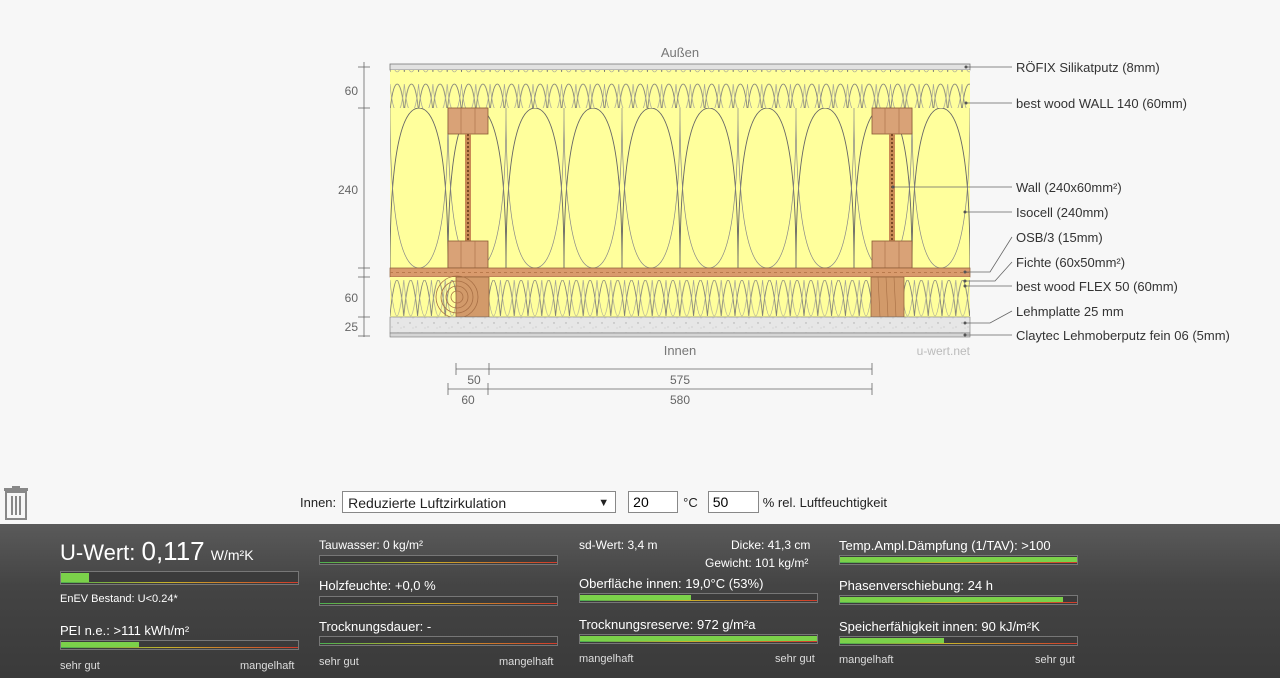 The width and height of the screenshot is (1280, 678). I want to click on batten-right, so click(887, 297).